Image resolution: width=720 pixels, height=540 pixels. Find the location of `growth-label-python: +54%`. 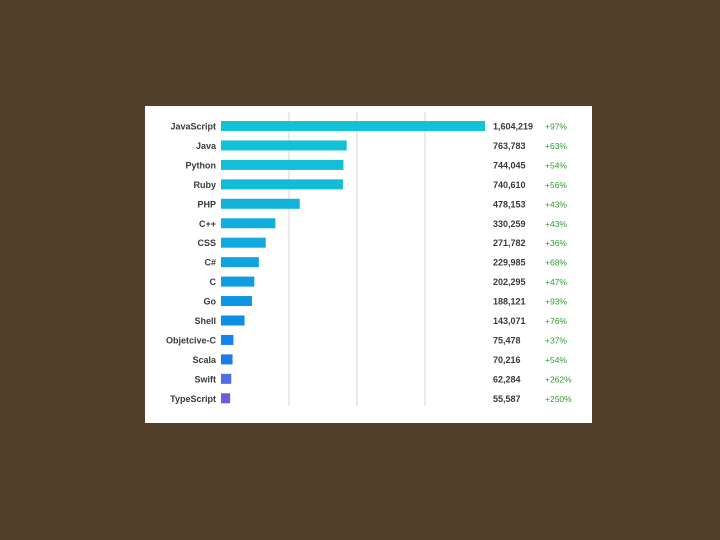

growth-label-python: +54% is located at coordinates (556, 165).